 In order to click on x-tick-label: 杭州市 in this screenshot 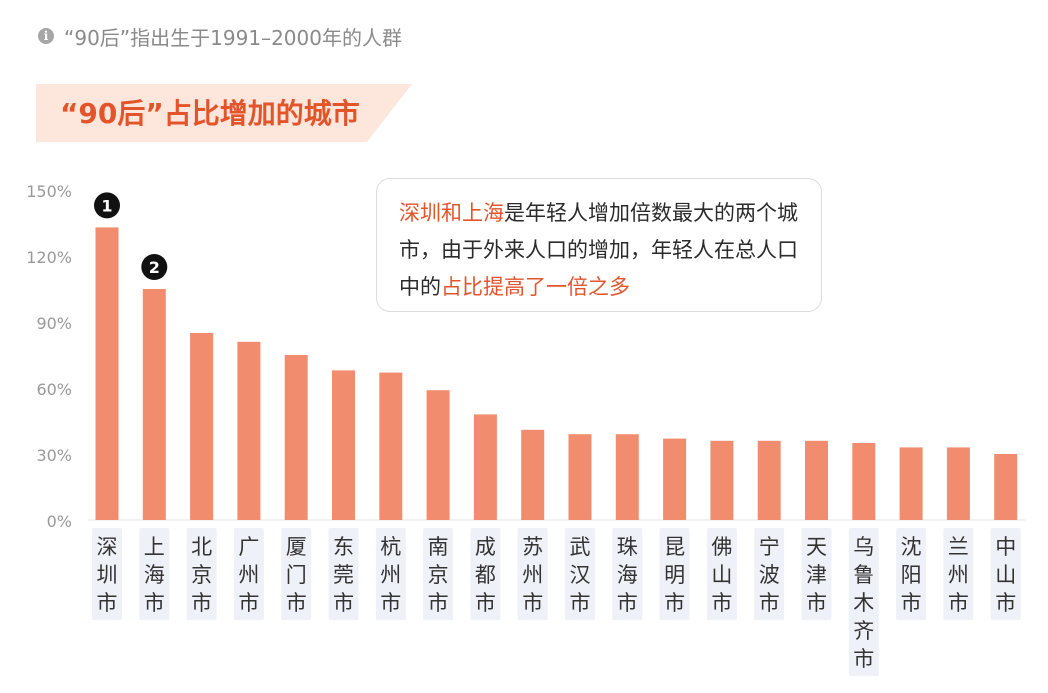, I will do `click(390, 575)`.